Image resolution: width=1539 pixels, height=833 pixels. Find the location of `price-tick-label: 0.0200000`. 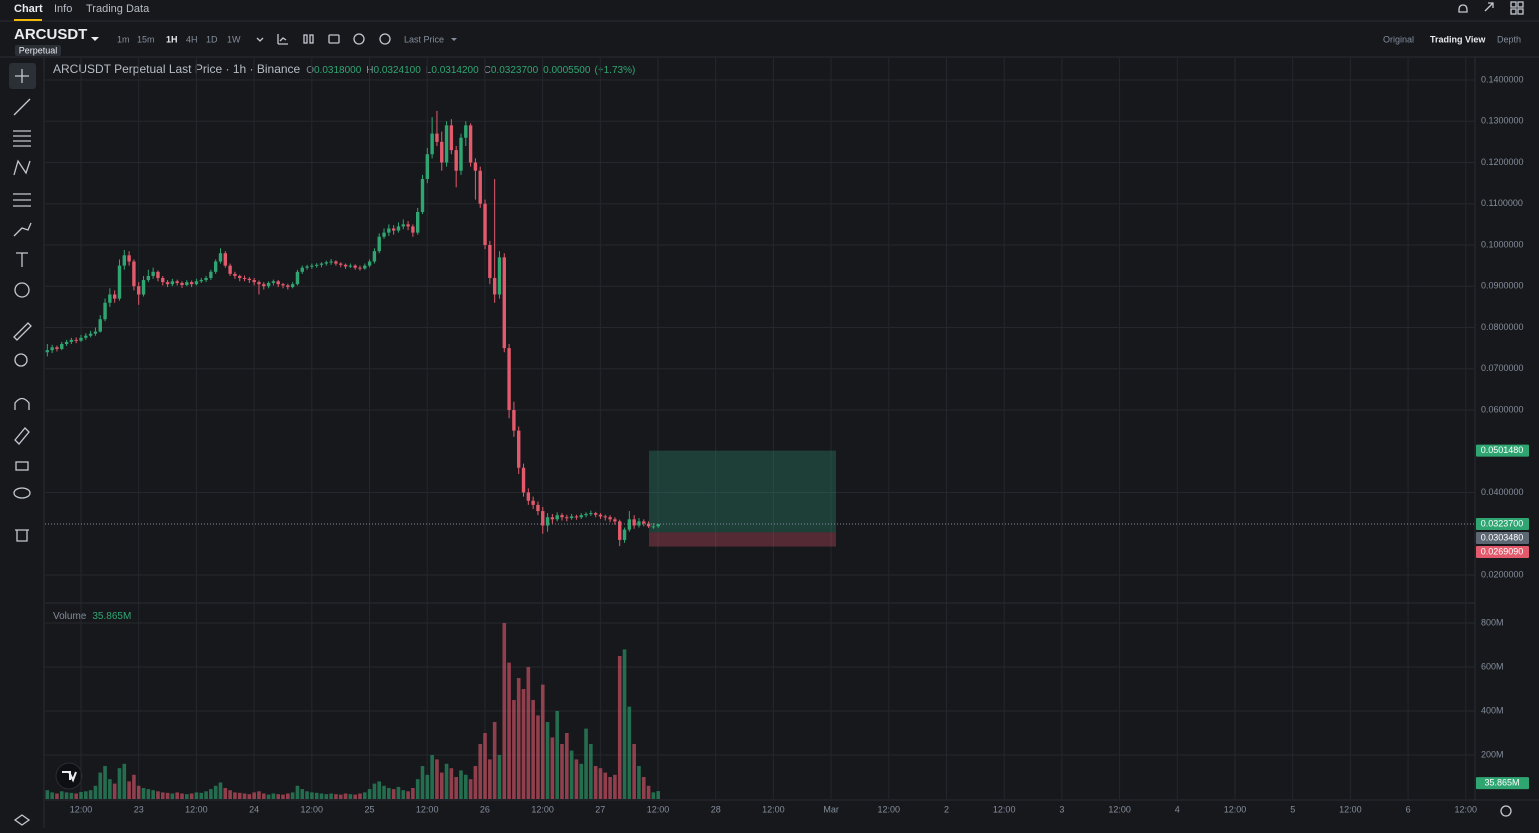

price-tick-label: 0.0200000 is located at coordinates (1502, 574).